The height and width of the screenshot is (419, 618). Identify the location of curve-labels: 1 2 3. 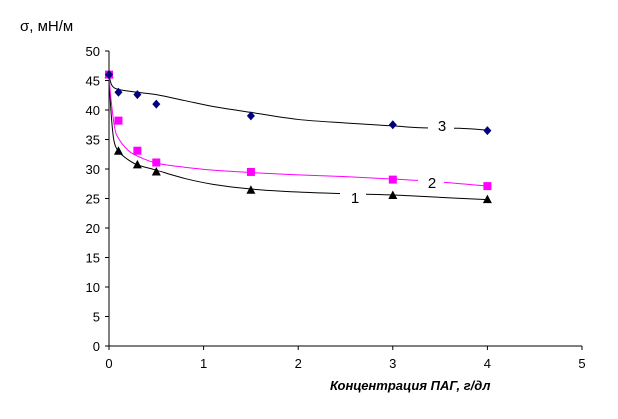
(397, 160).